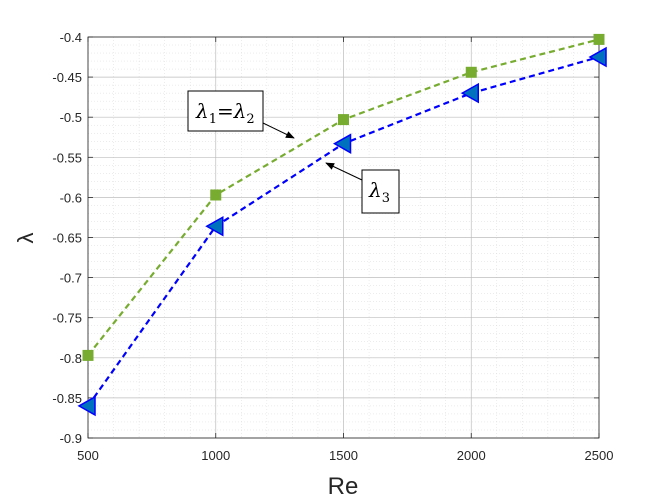  Describe the element at coordinates (344, 171) in the screenshot. I see `annotation-lambda3-arrow` at that location.